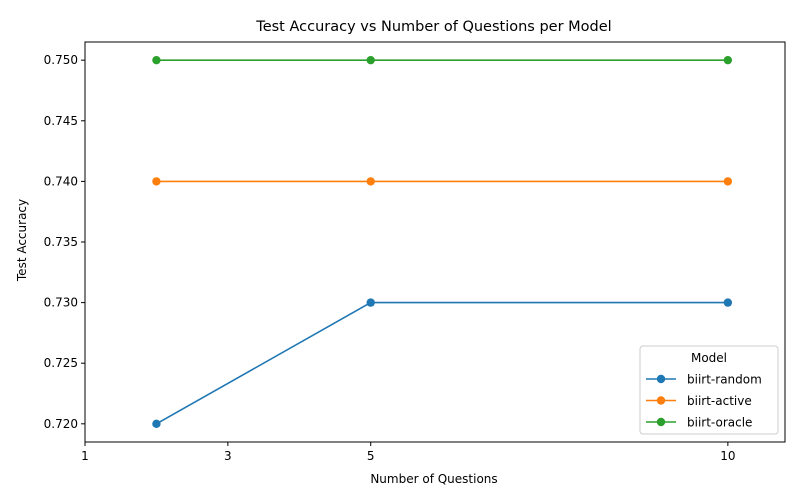 This screenshot has height=504, width=800. I want to click on x-tick-label: 3, so click(228, 456).